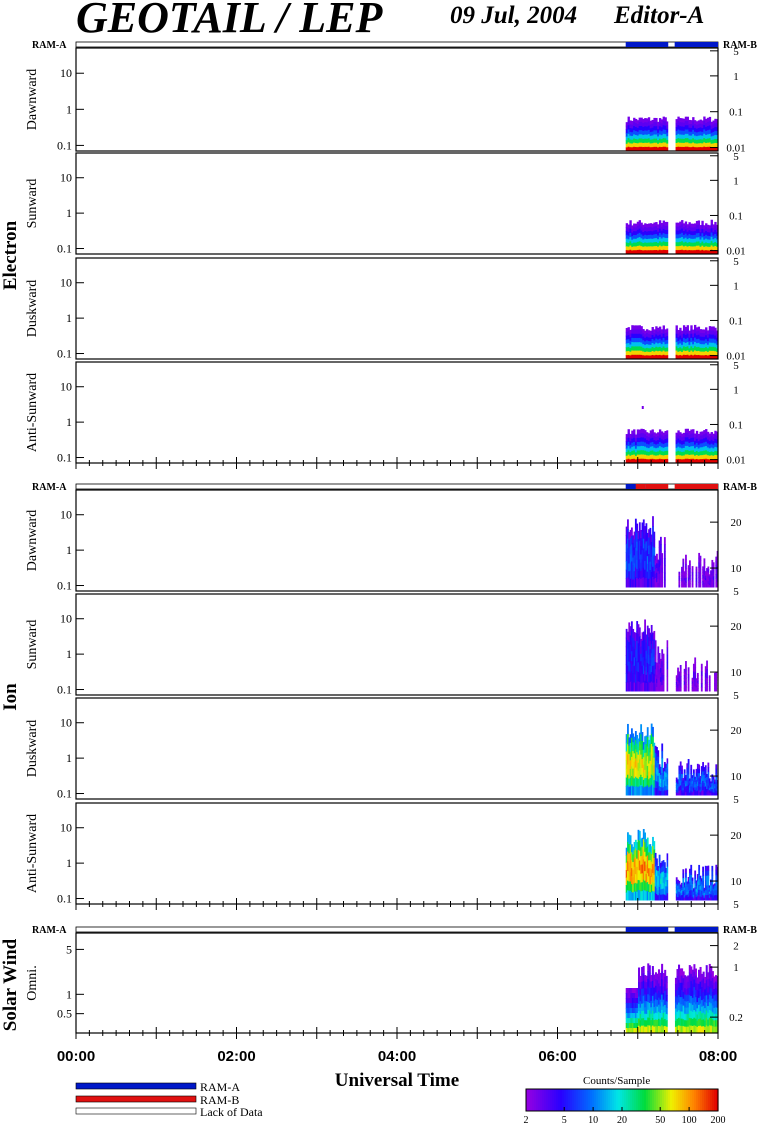 The image size is (762, 1128). I want to click on y2-tick-label: 1, so click(736, 77).